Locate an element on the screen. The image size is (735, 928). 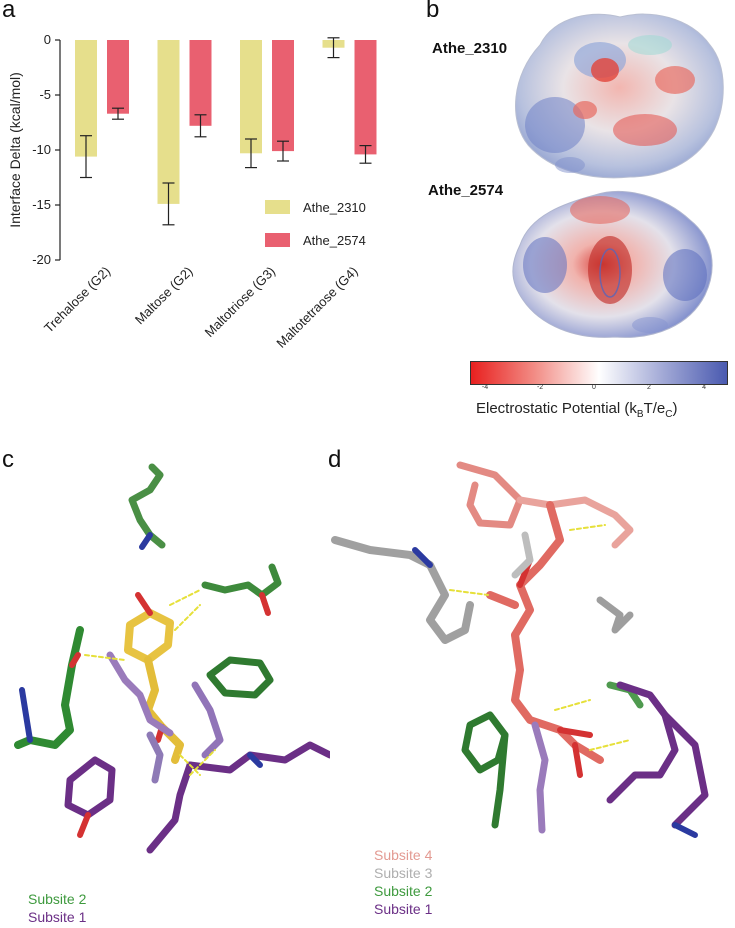
protein-surface-athe2310 is located at coordinates (619, 96).